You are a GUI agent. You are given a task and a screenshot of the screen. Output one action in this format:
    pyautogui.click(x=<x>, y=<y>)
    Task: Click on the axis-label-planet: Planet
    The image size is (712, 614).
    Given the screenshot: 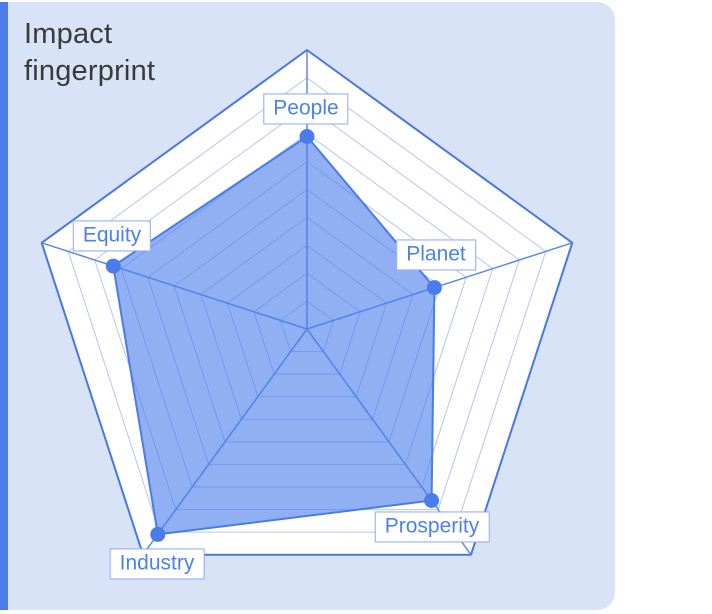 What is the action you would take?
    pyautogui.click(x=436, y=255)
    